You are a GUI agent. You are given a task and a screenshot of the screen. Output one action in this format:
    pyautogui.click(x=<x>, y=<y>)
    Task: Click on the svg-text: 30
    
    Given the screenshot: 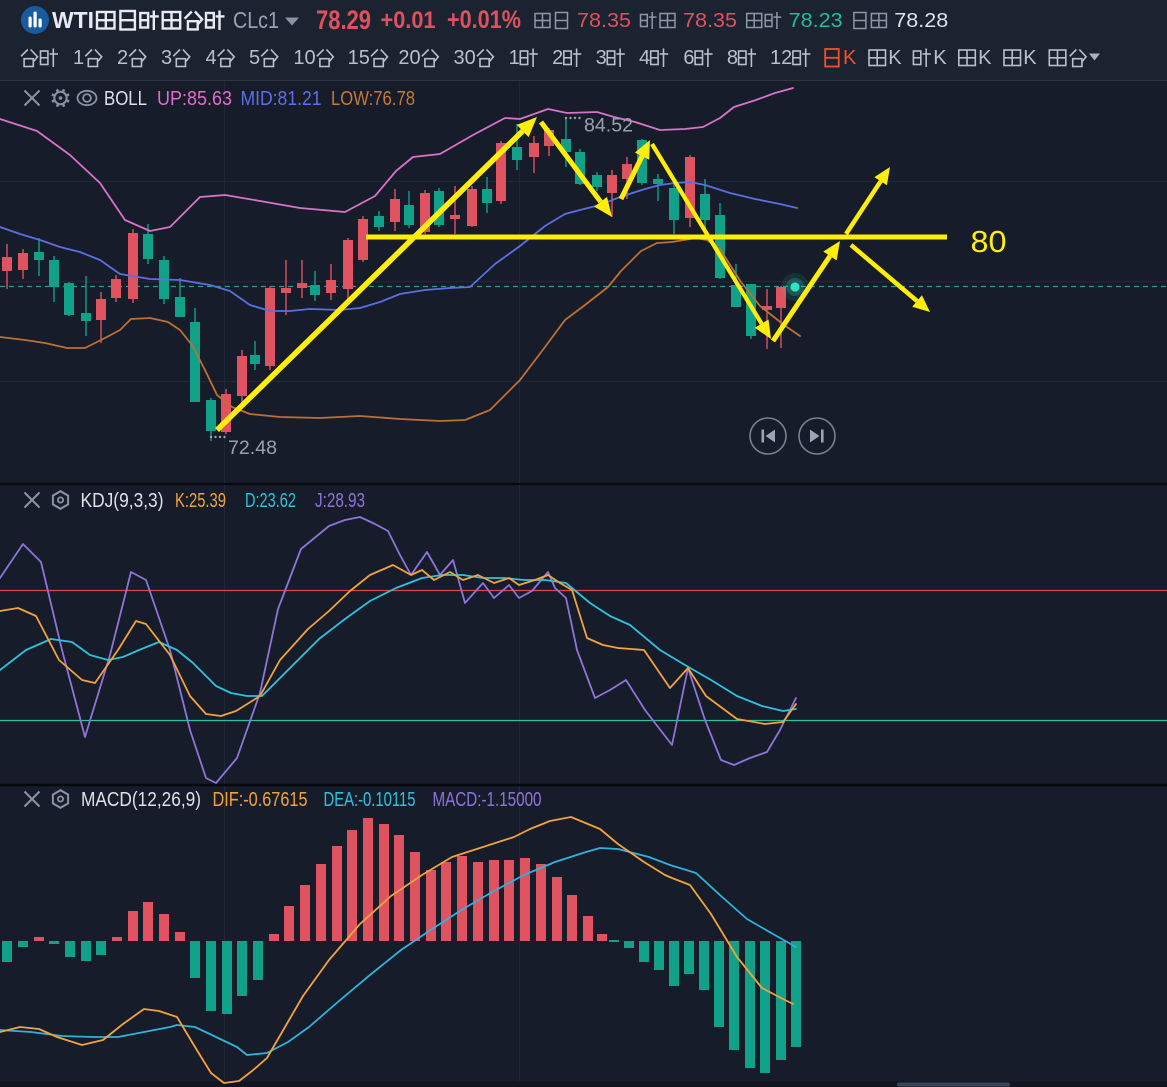 What is the action you would take?
    pyautogui.click(x=465, y=58)
    